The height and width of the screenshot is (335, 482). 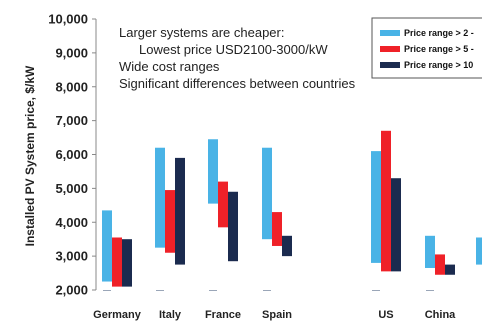 What do you see at coordinates (223, 315) in the screenshot?
I see `x-tick-label: France` at bounding box center [223, 315].